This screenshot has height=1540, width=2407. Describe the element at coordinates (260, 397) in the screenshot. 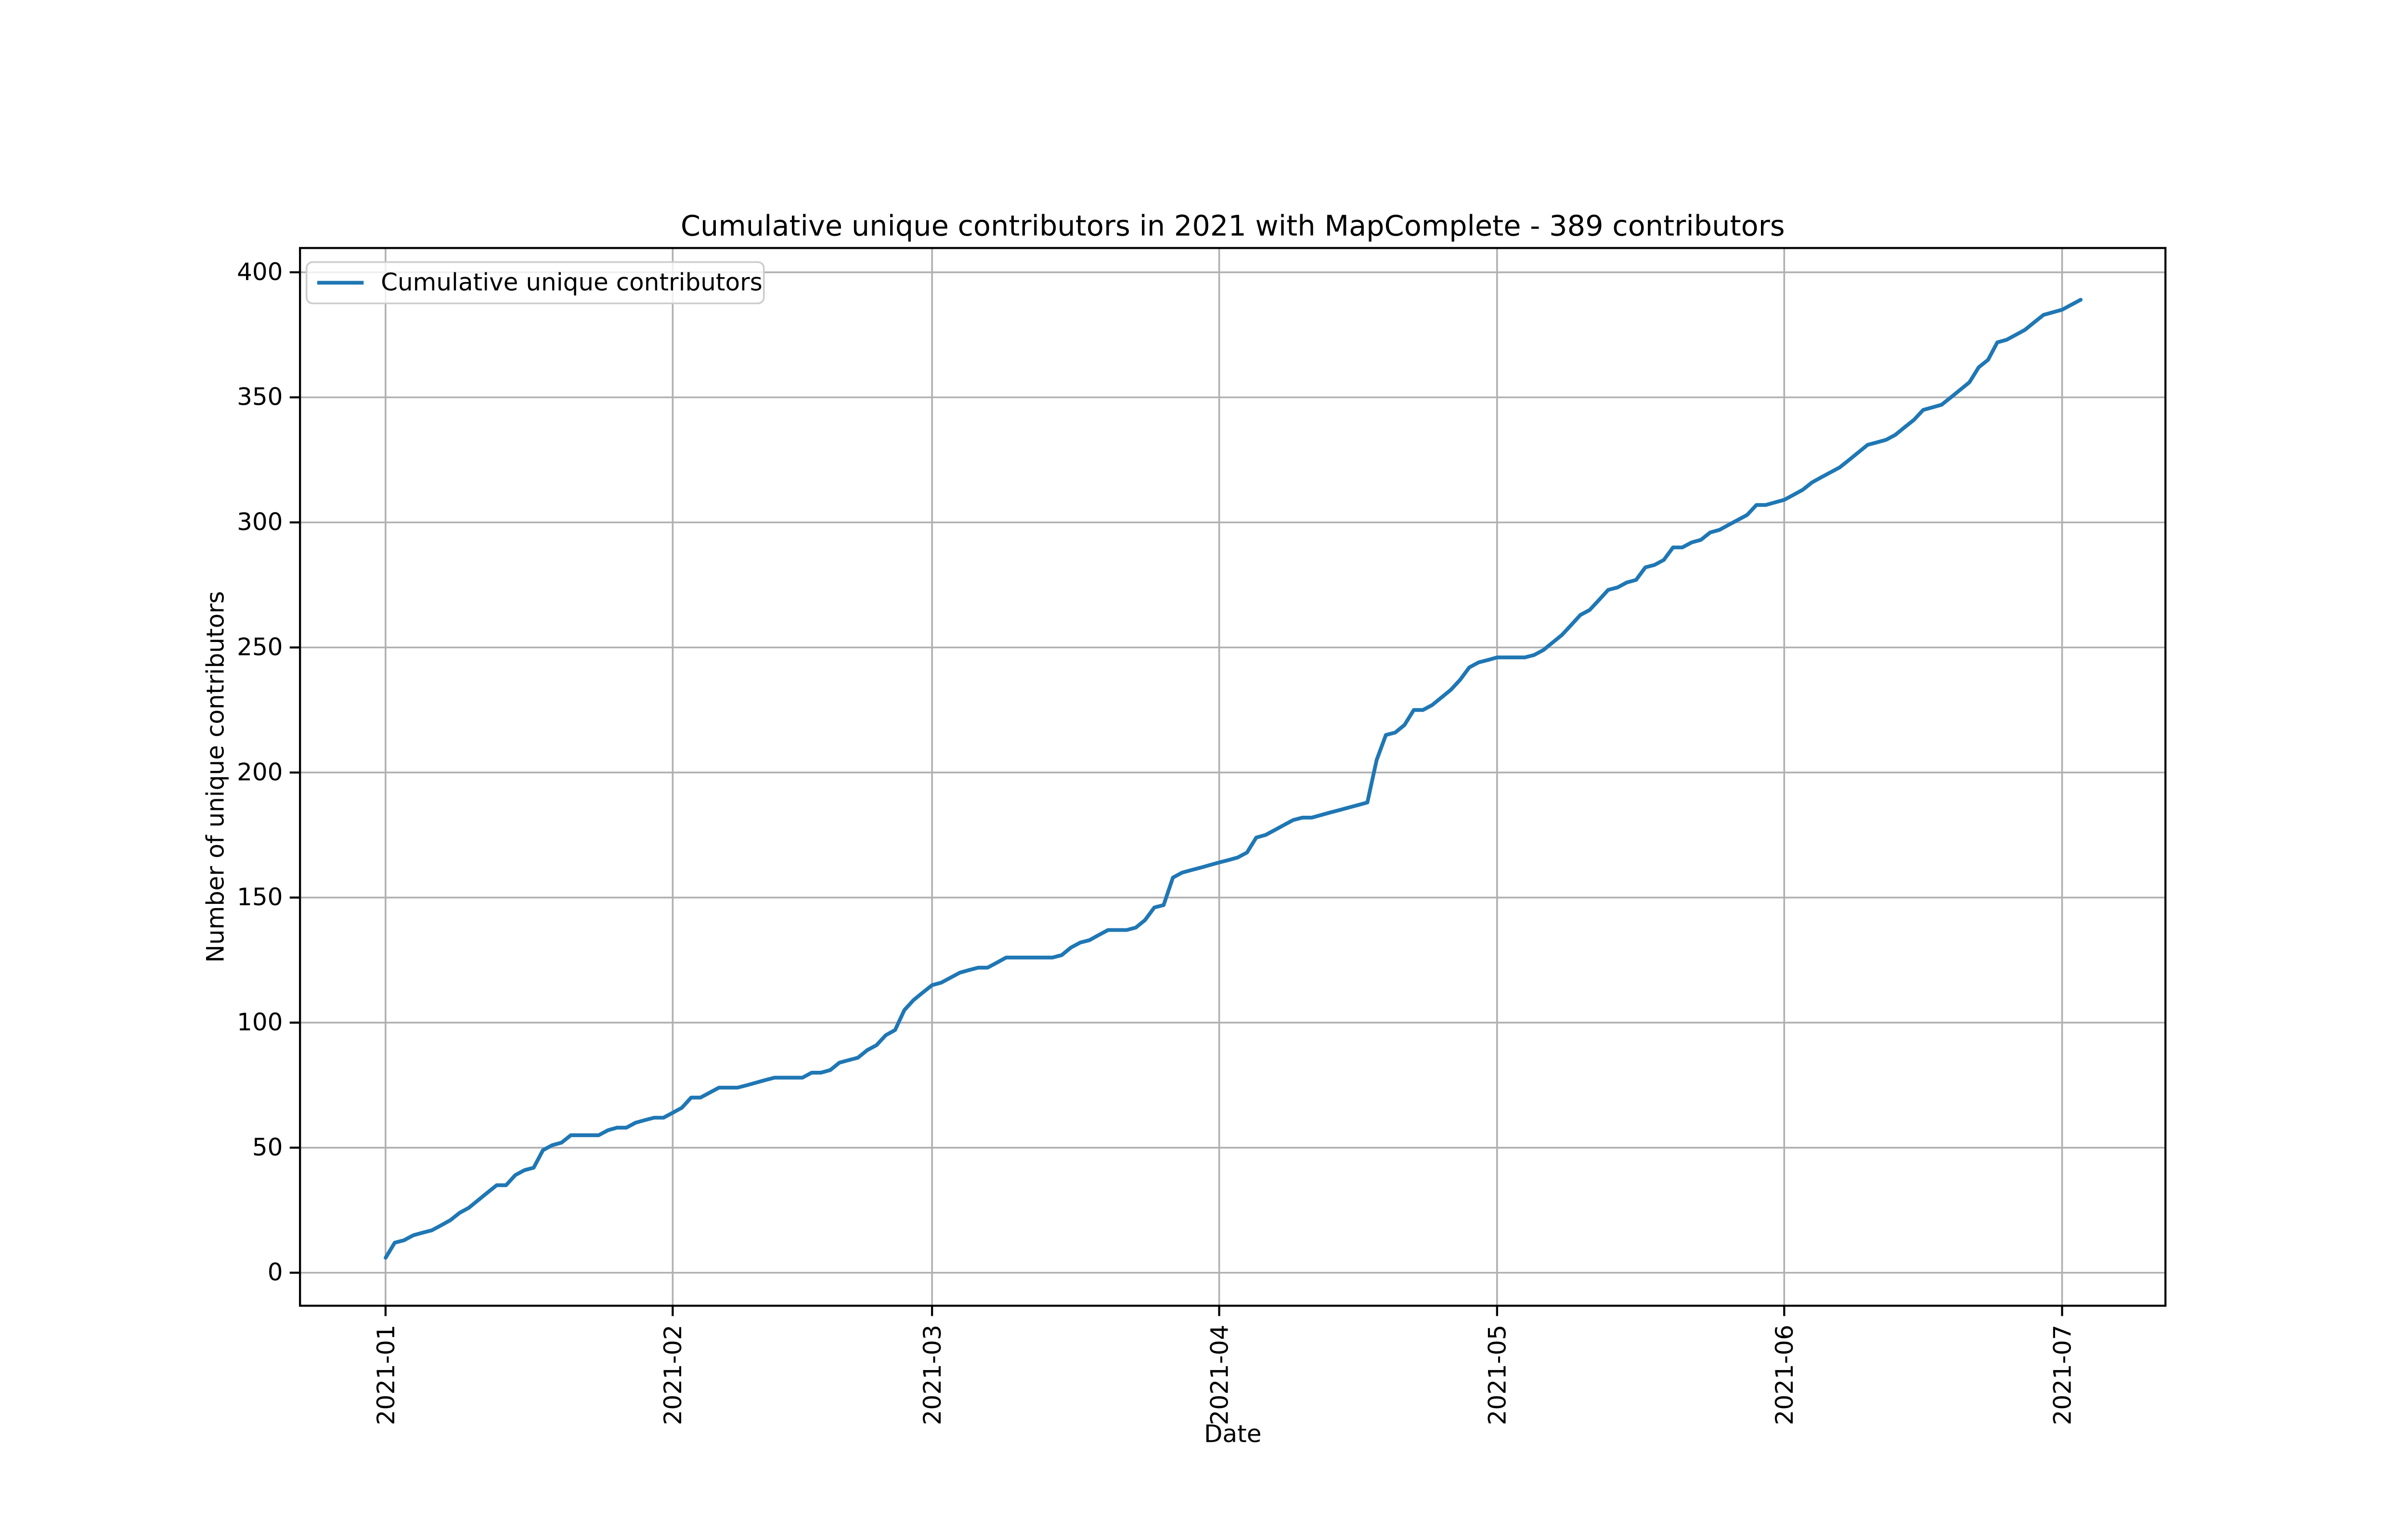

I see `y-tick-label: 350` at that location.